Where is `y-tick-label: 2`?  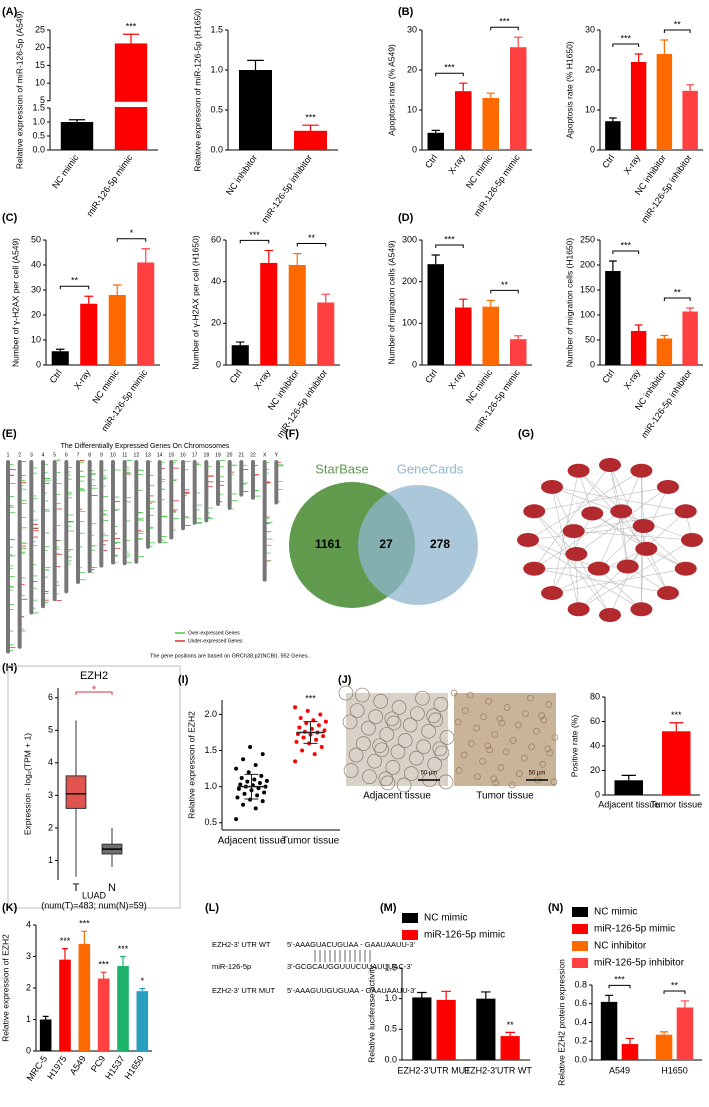 y-tick-label: 2 is located at coordinates (50, 827).